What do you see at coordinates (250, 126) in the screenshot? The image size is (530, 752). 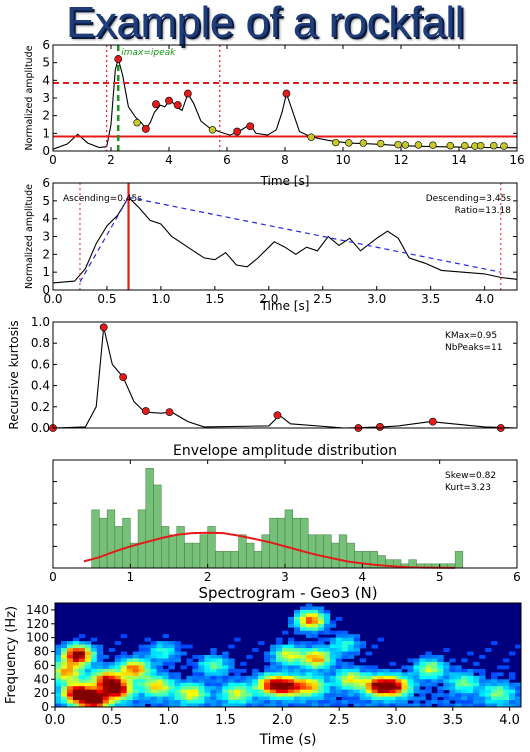 I see `red-peak-point` at bounding box center [250, 126].